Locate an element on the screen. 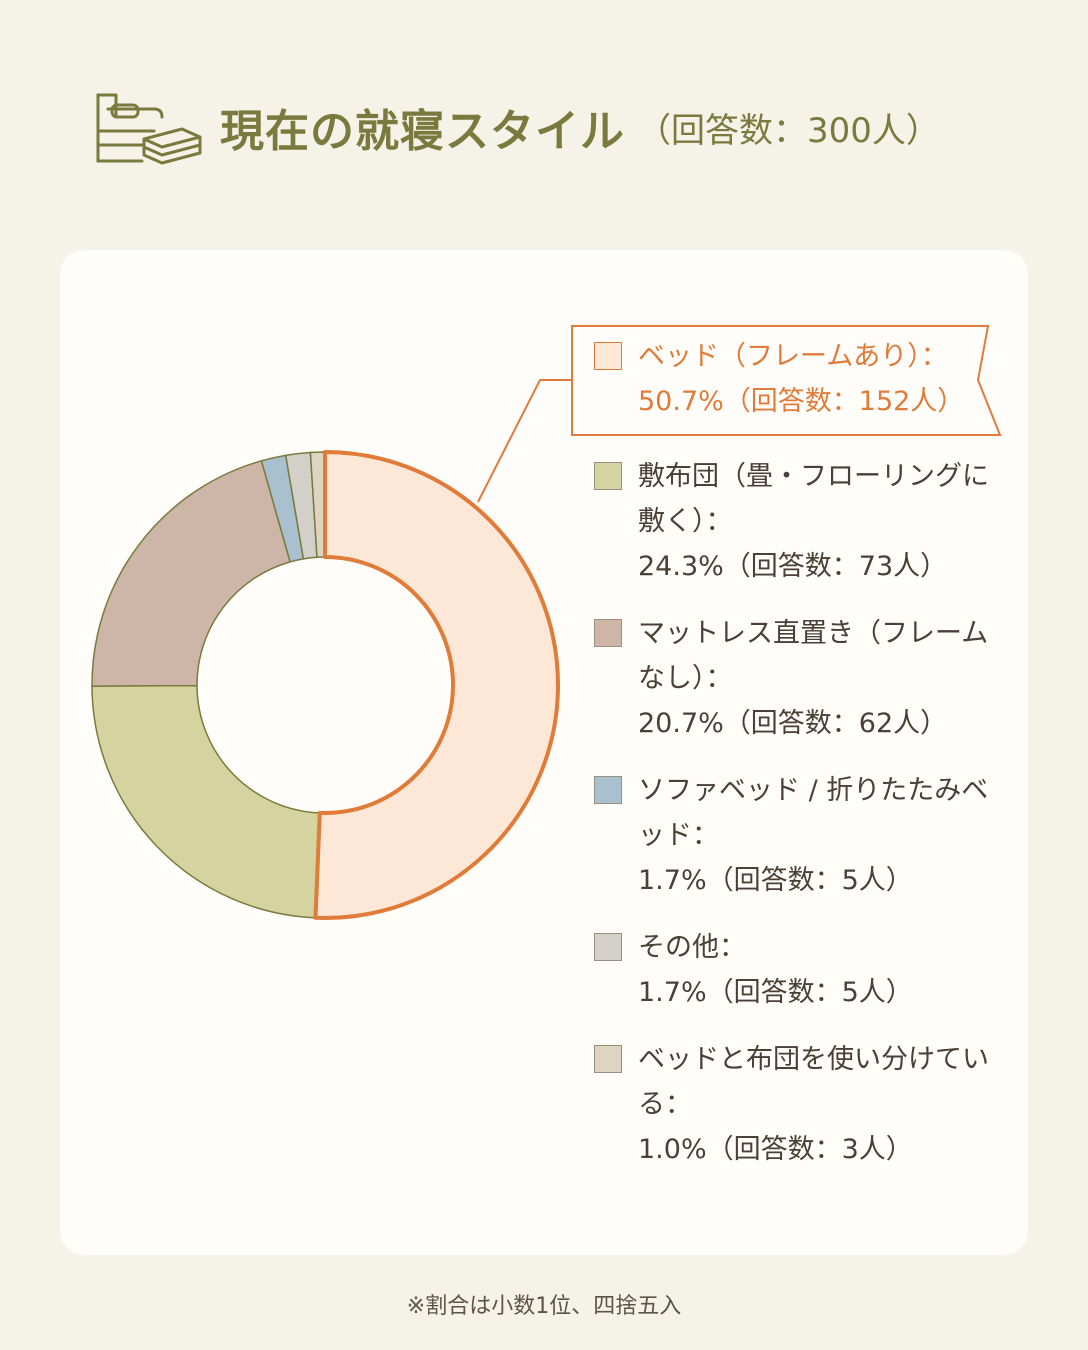 This screenshot has height=1350, width=1088. legend-item-sofa-bed: ソファベッド / 折りたたみベッド： 1.7%（回答数：5人） is located at coordinates (804, 835).